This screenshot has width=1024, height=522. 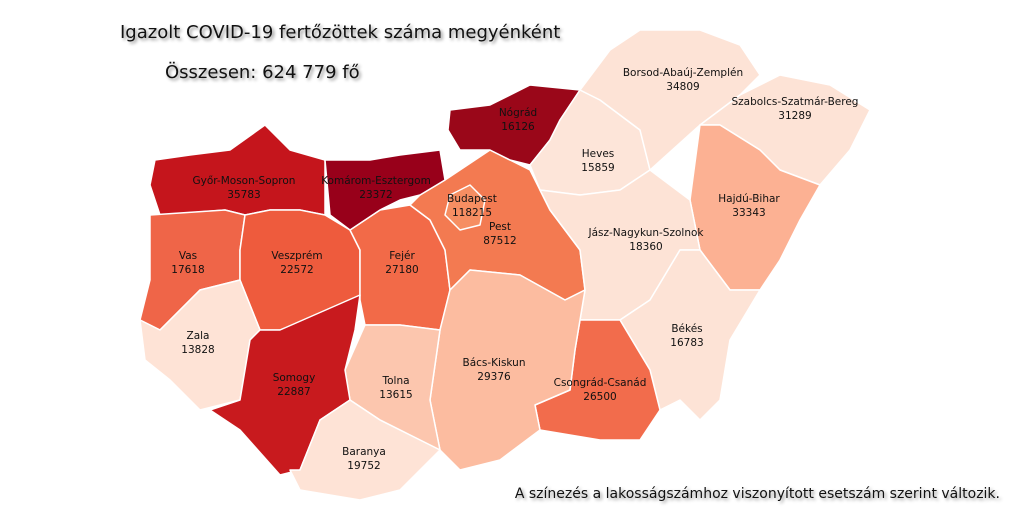 I want to click on county-name: Somogy, so click(x=294, y=378).